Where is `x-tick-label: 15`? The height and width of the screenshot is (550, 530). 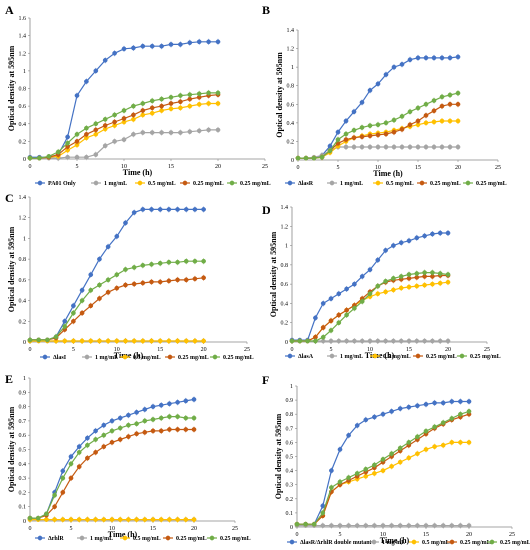
x-tick-label: 15 is located at coordinates (426, 535).